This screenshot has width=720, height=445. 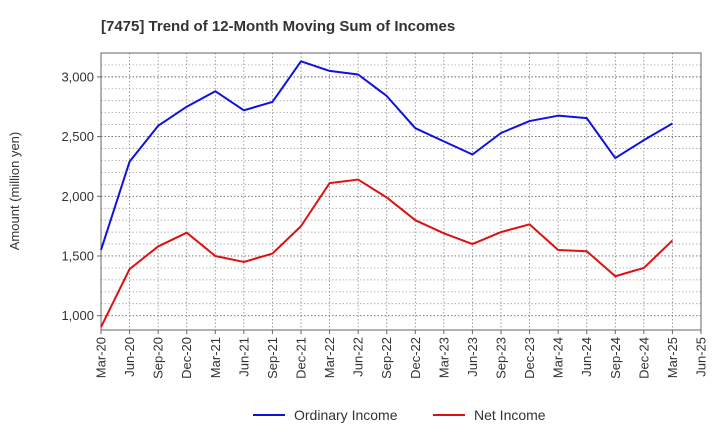 I want to click on x-tick-label: Jun-20, so click(x=129, y=357).